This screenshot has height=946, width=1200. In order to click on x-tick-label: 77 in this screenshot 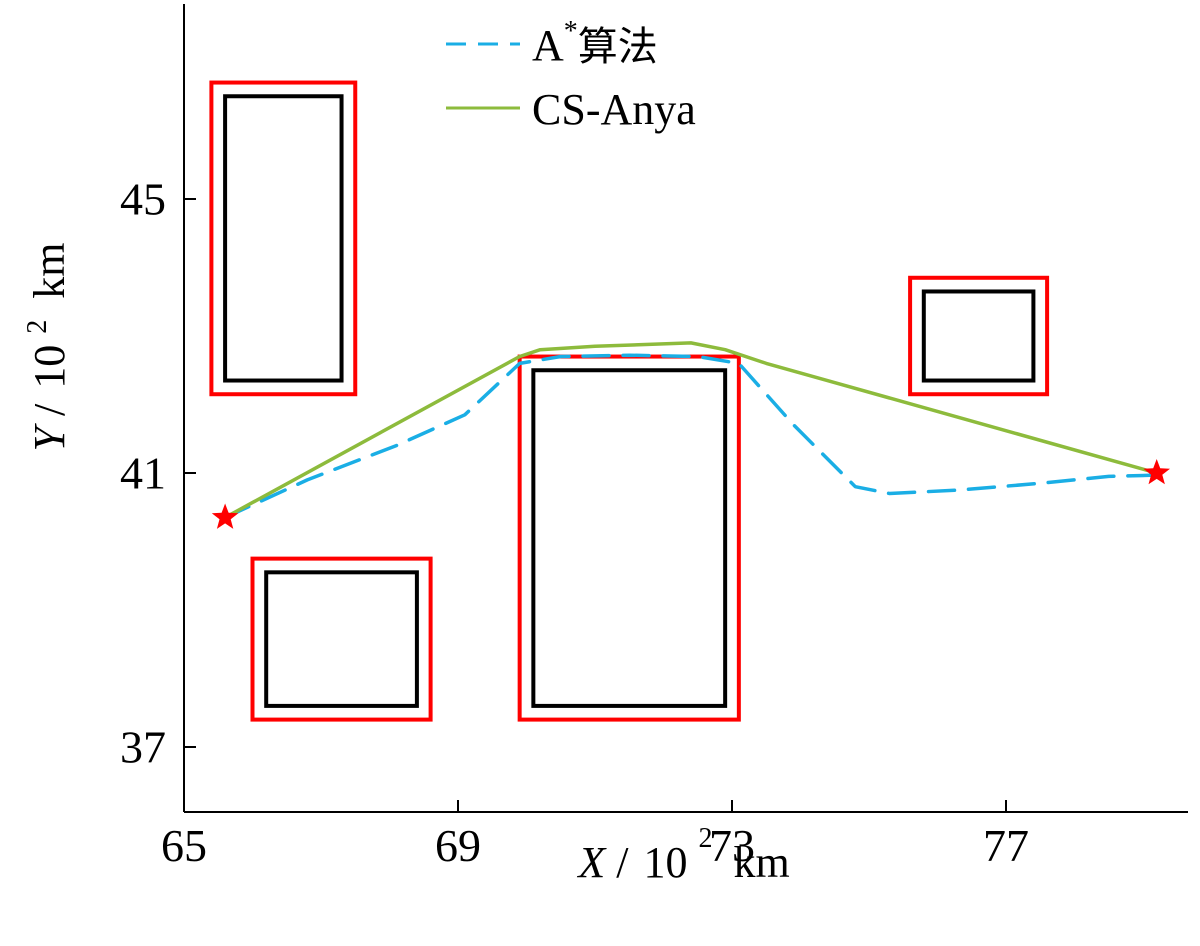, I will do `click(1006, 845)`.